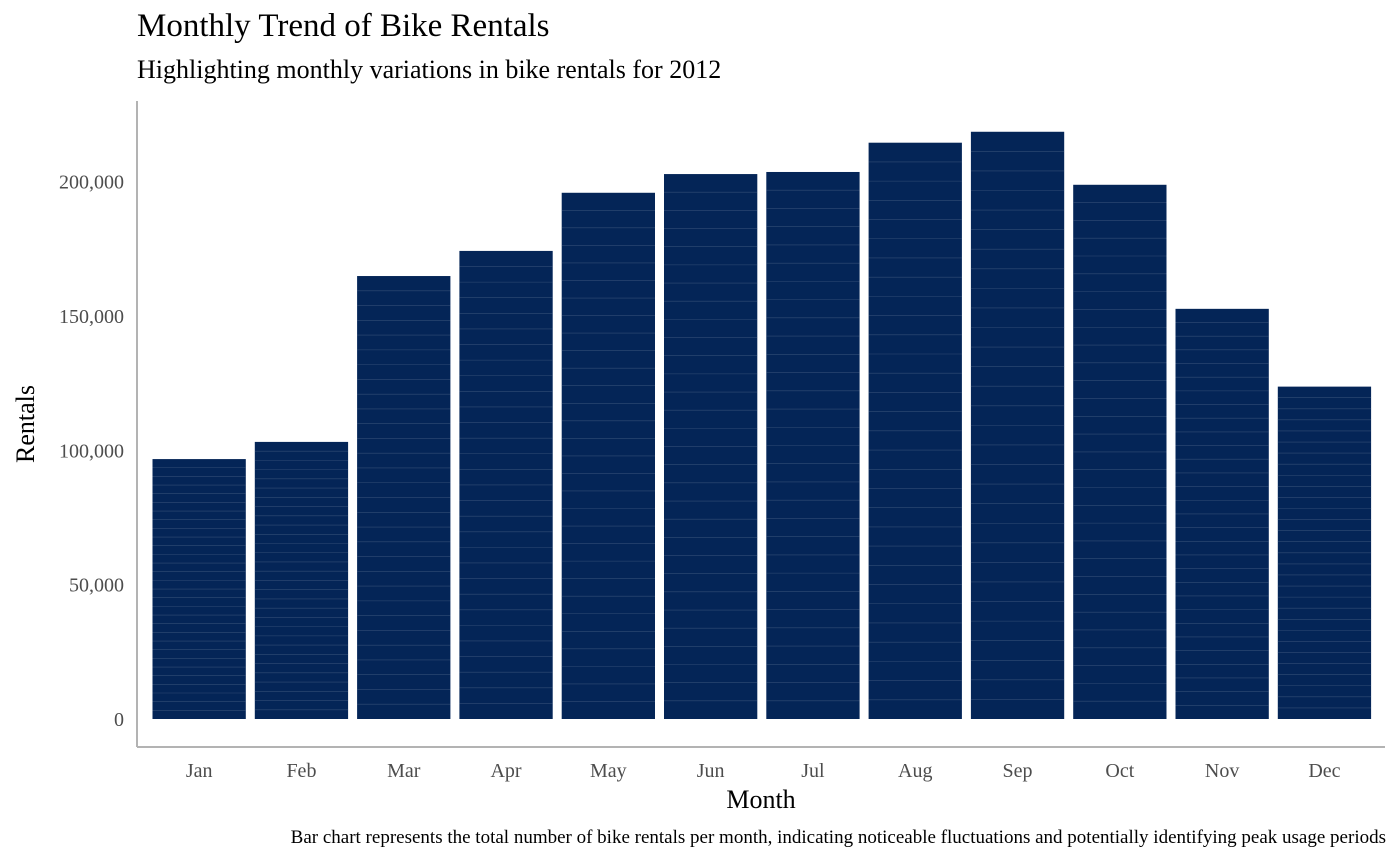 The width and height of the screenshot is (1400, 865). Describe the element at coordinates (763, 771) in the screenshot. I see `x-ticks: Jan Feb Mar Apr May Jun Jul Aug Sep Oct Nov Dec` at that location.